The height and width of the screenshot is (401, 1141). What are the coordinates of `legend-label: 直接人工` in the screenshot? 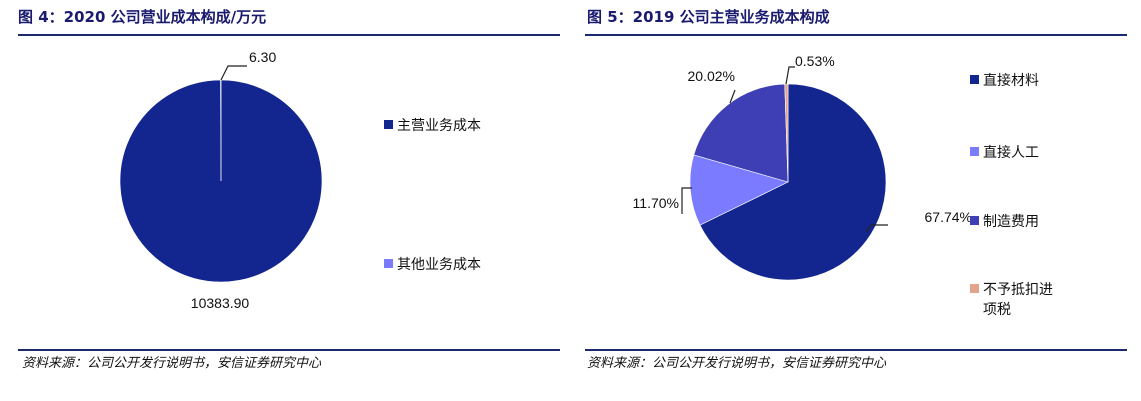 It's located at (1011, 152).